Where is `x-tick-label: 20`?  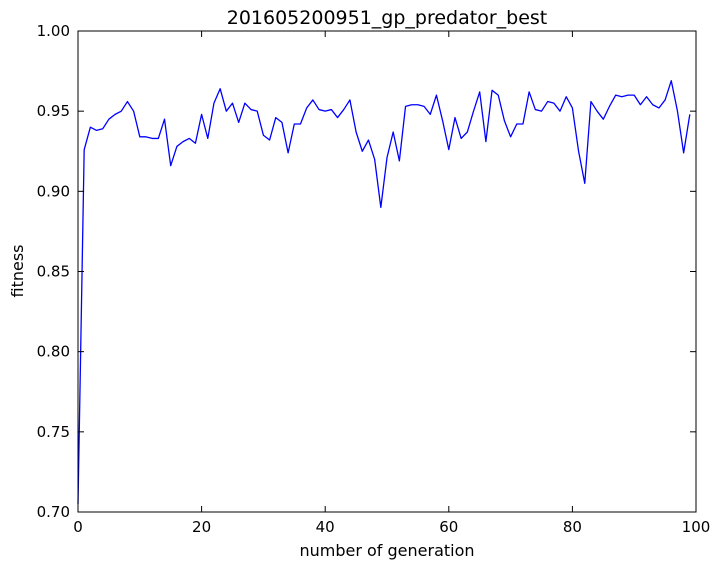 x-tick-label: 20 is located at coordinates (201, 527).